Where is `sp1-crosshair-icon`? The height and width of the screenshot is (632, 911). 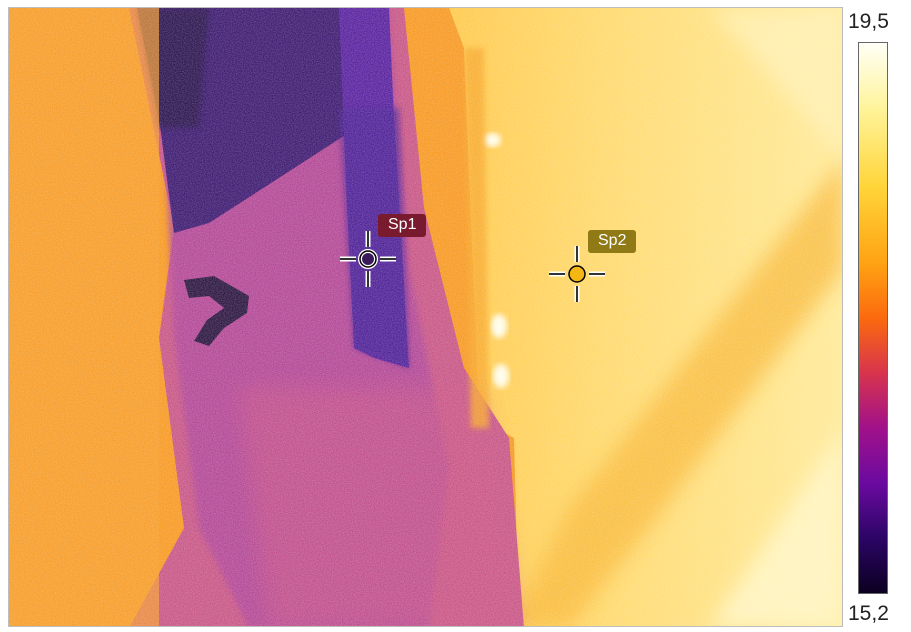
sp1-crosshair-icon is located at coordinates (368, 259).